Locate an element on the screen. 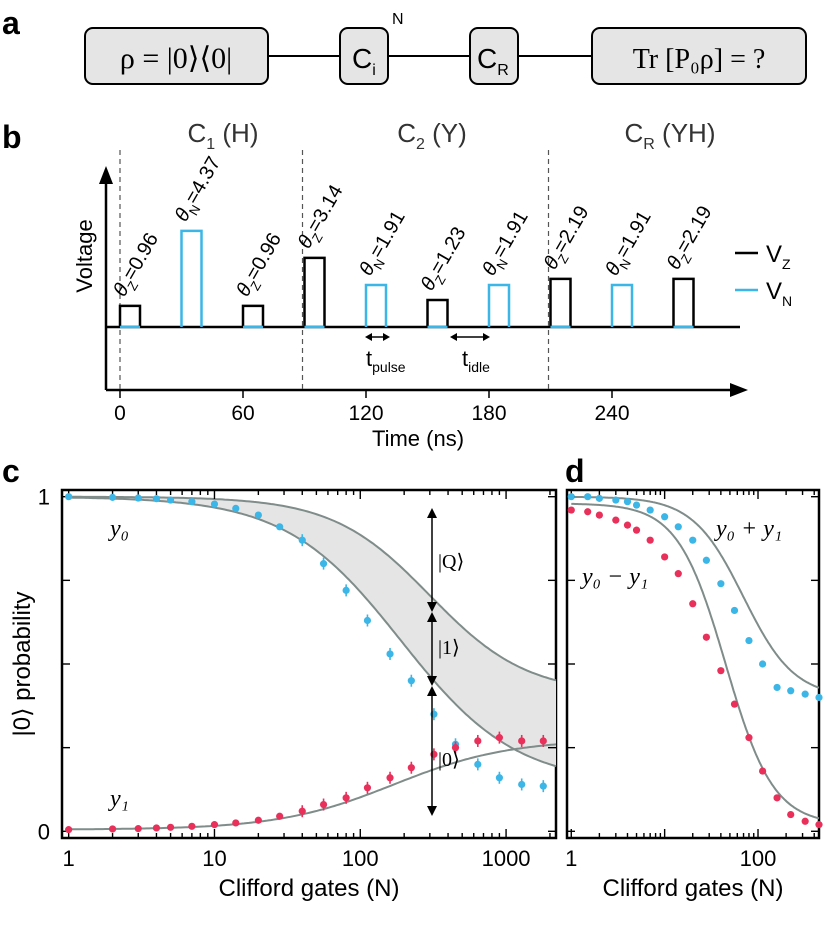  circuit-diagram: ρ = |0⟩⟨0| Ci N CR Tr [P₀ρ] = ? is located at coordinates (445, 48).